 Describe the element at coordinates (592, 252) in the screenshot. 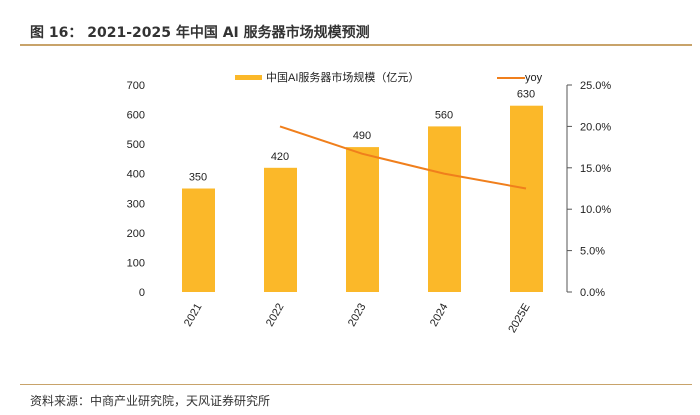

I see `right-axis-tick-label: 5.0%` at that location.